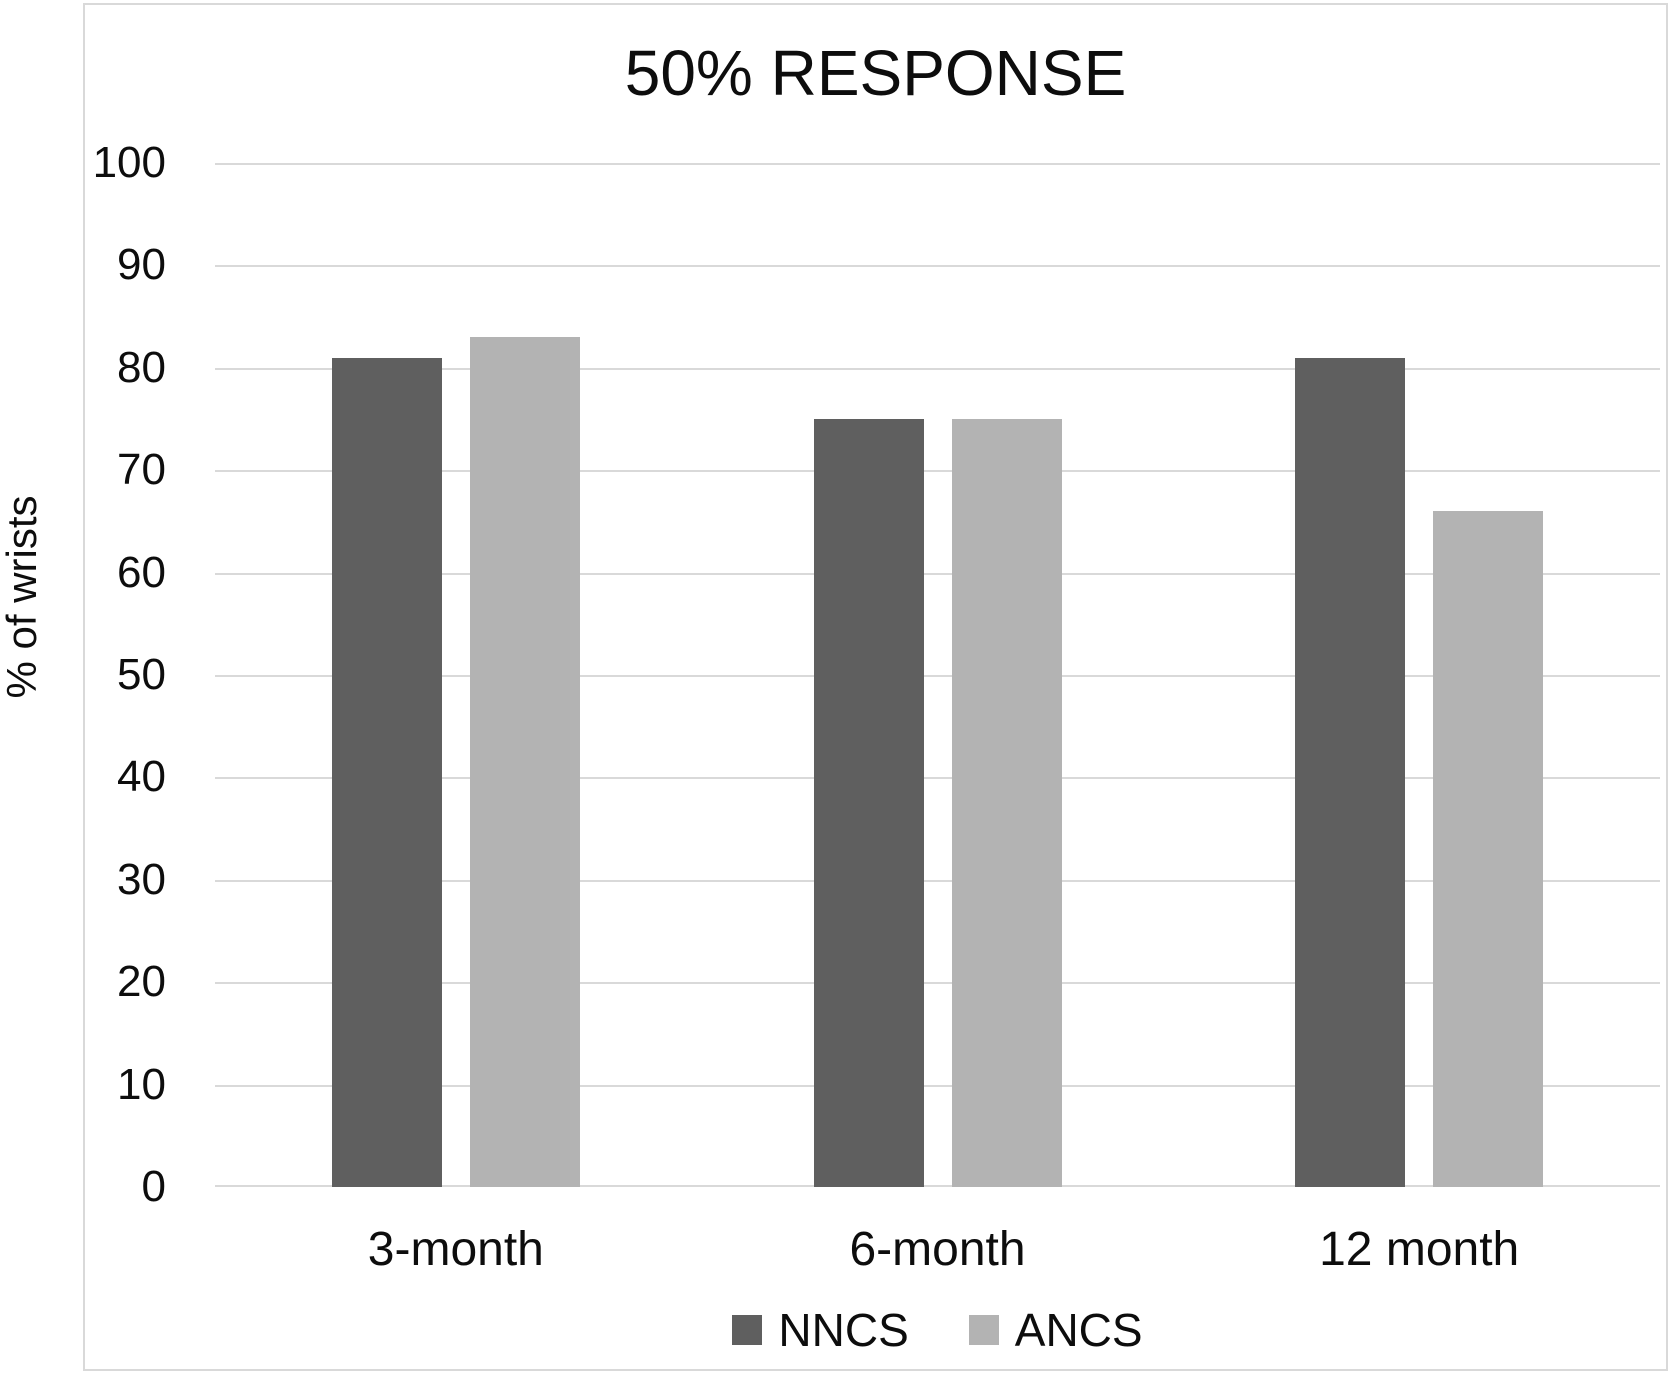 This screenshot has height=1380, width=1675. What do you see at coordinates (868, 803) in the screenshot?
I see `bar-nncs-6-month` at bounding box center [868, 803].